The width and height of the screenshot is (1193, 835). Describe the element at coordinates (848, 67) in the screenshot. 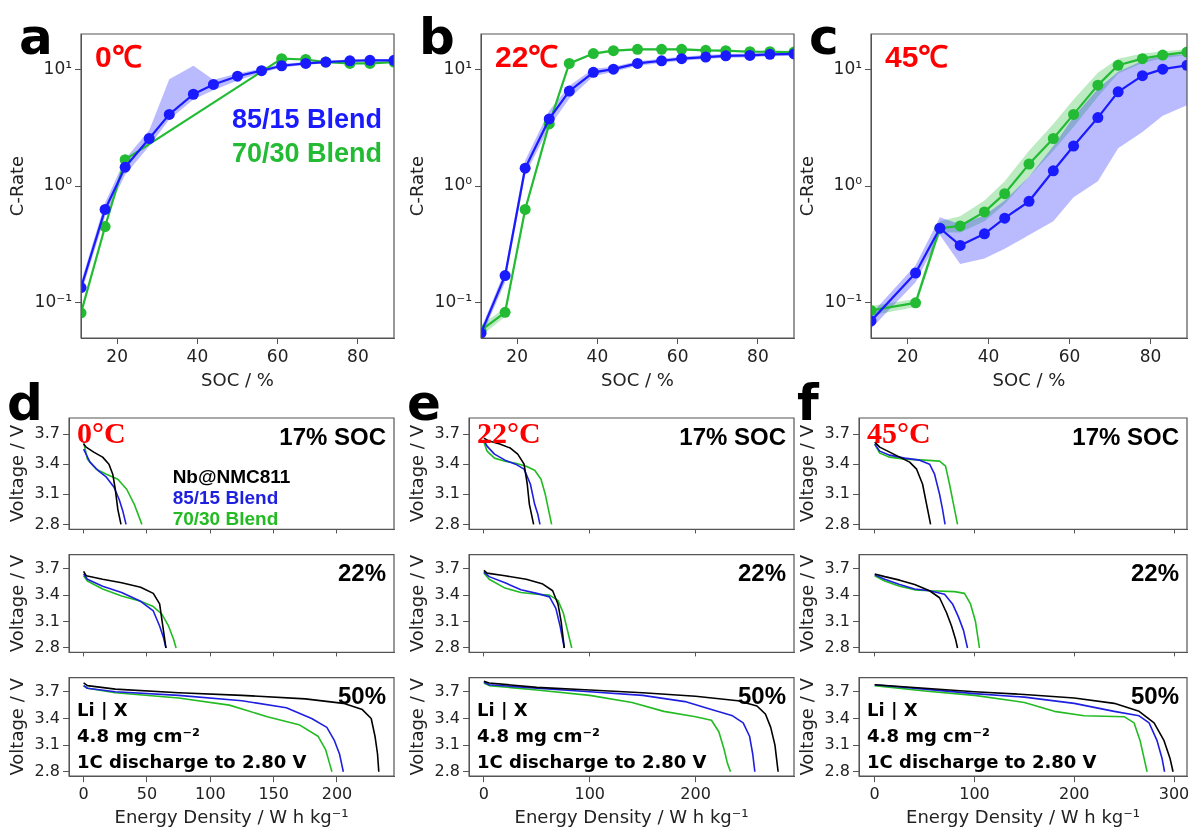

I see `y-tick-label: 10¹` at that location.